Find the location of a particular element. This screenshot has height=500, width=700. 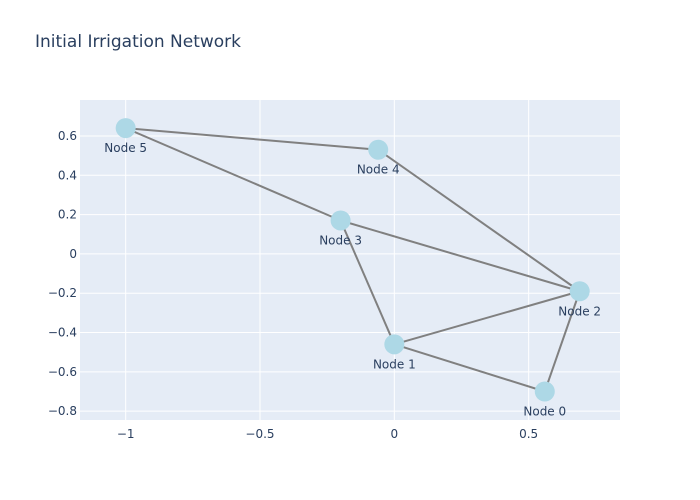

y-tick-label: 0 is located at coordinates (73, 254).